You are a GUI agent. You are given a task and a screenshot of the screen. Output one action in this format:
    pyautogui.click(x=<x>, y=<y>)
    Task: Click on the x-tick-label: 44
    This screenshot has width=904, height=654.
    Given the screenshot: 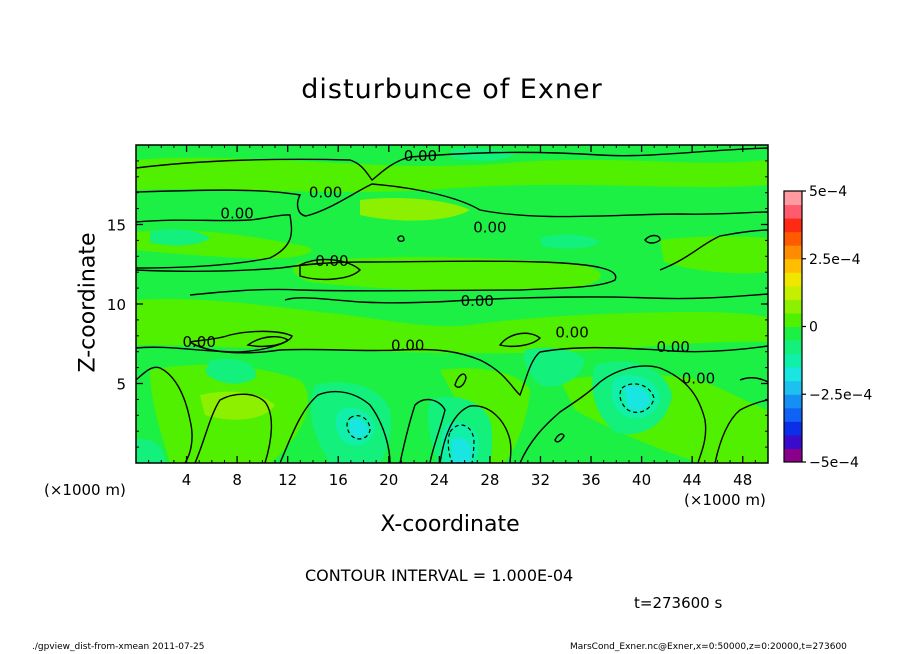 What is the action you would take?
    pyautogui.click(x=692, y=480)
    